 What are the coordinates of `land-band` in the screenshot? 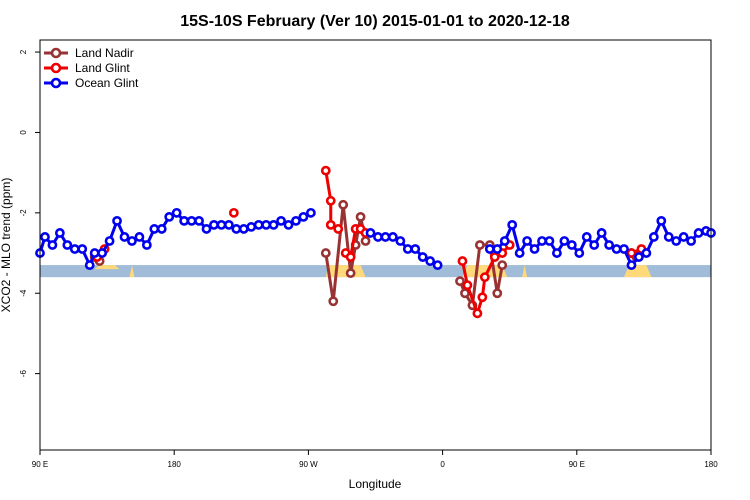 It's located at (375, 271).